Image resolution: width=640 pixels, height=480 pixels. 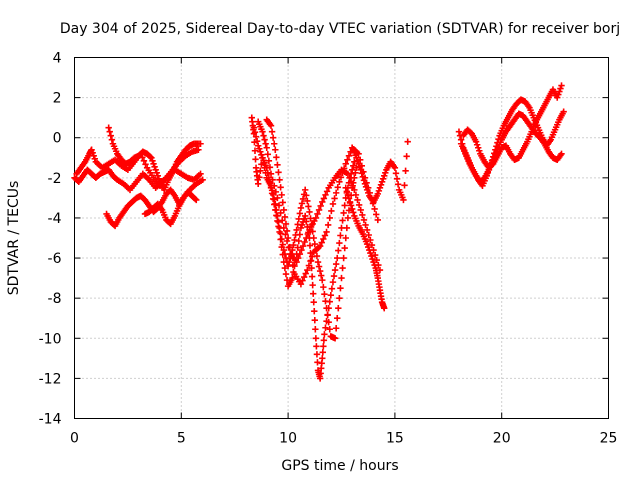 What do you see at coordinates (57, 59) in the screenshot?
I see `y-tick-label: 4` at bounding box center [57, 59].